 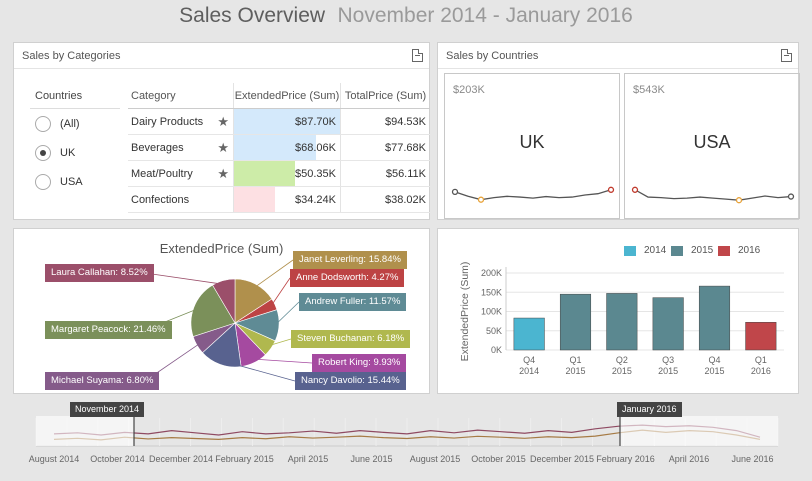 What do you see at coordinates (223, 173) in the screenshot?
I see `star-icon: ★` at bounding box center [223, 173].